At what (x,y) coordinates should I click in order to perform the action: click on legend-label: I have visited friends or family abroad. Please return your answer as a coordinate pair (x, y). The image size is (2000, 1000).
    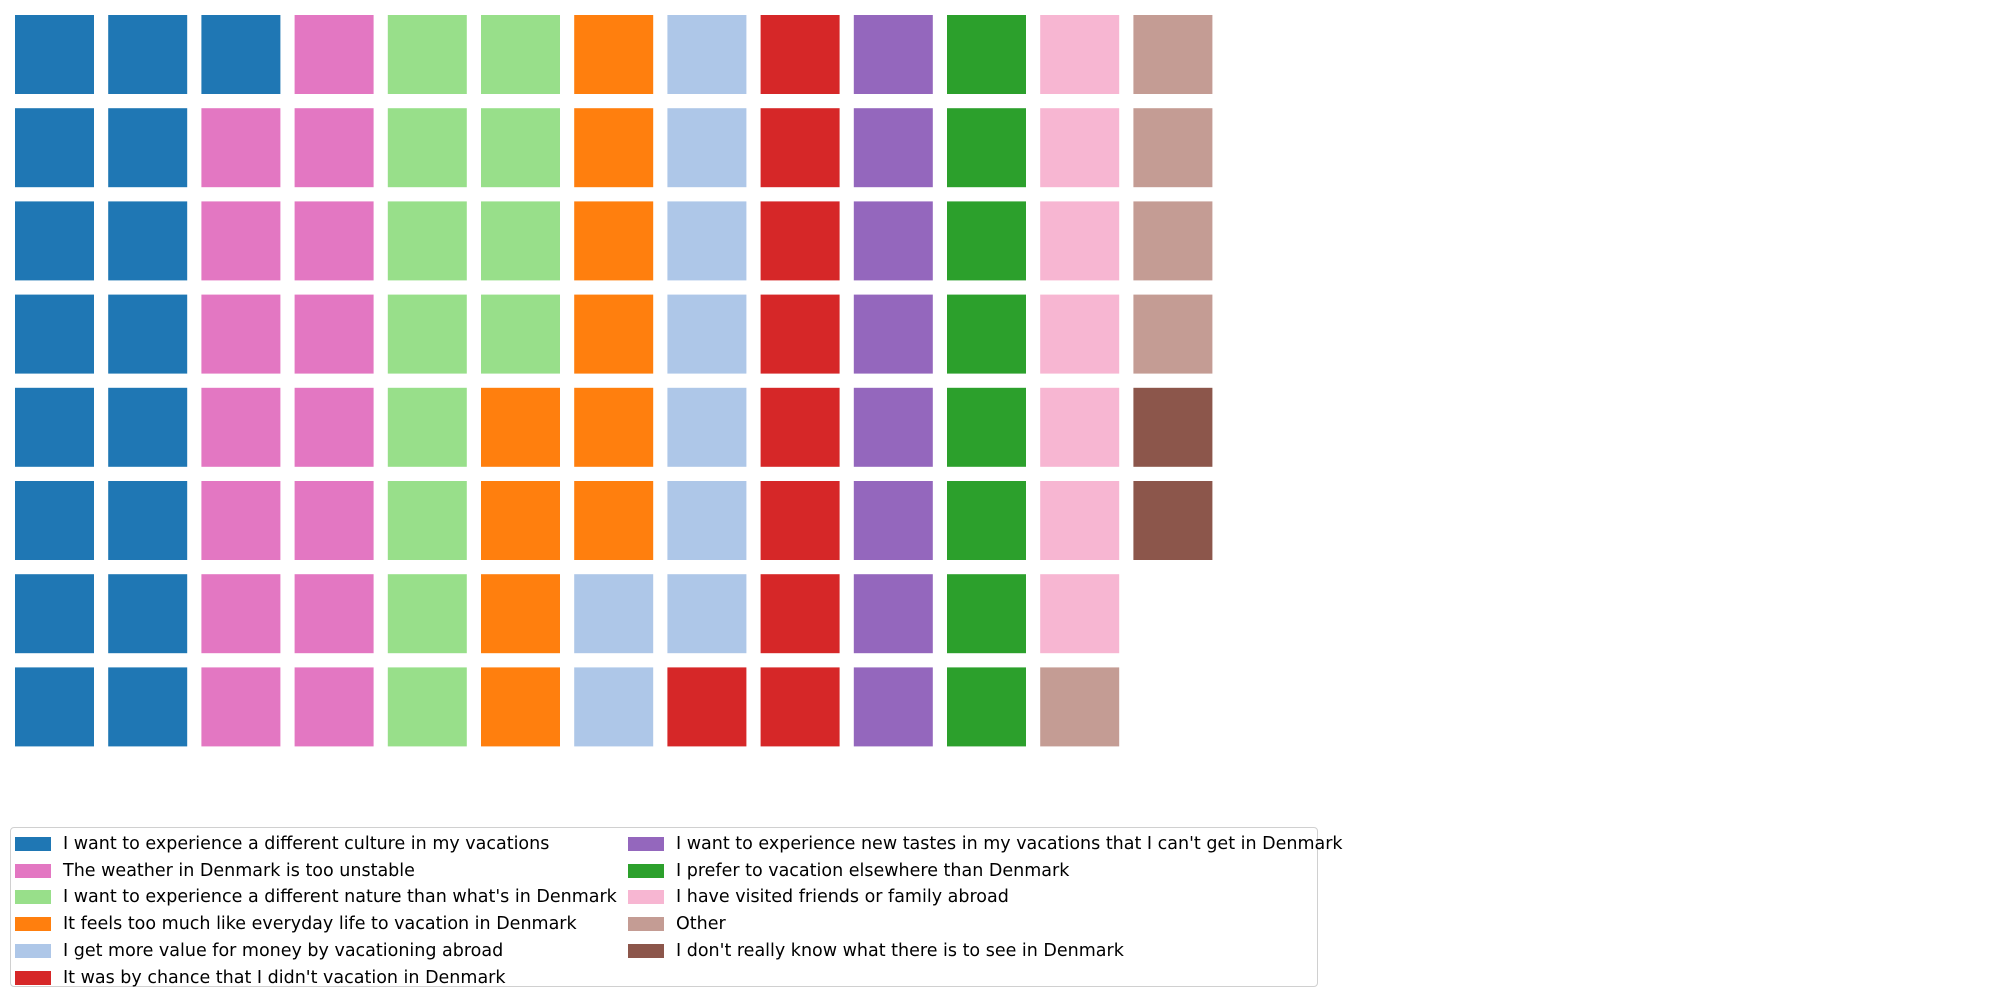
    Looking at the image, I should click on (842, 897).